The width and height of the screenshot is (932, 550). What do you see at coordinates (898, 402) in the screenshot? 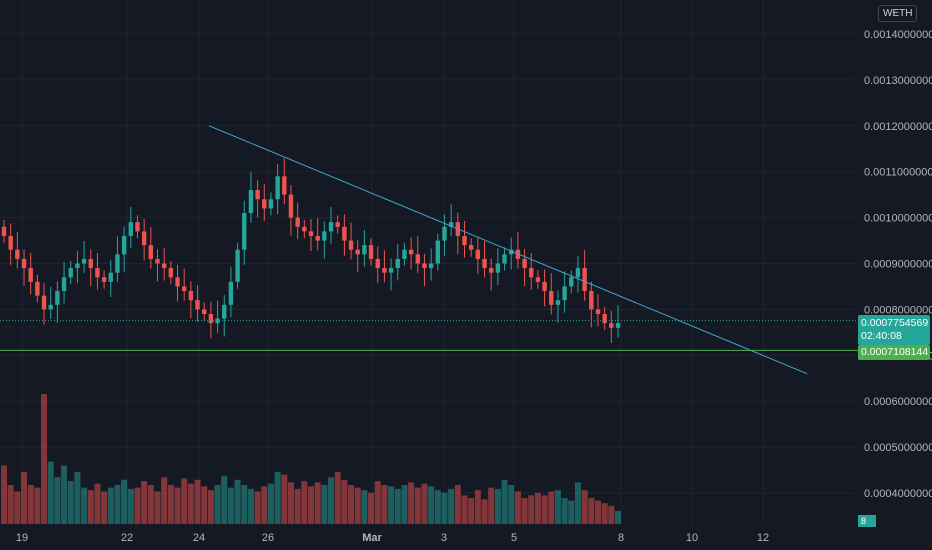
I see `y-axis-label: 0.0006000000` at bounding box center [898, 402].